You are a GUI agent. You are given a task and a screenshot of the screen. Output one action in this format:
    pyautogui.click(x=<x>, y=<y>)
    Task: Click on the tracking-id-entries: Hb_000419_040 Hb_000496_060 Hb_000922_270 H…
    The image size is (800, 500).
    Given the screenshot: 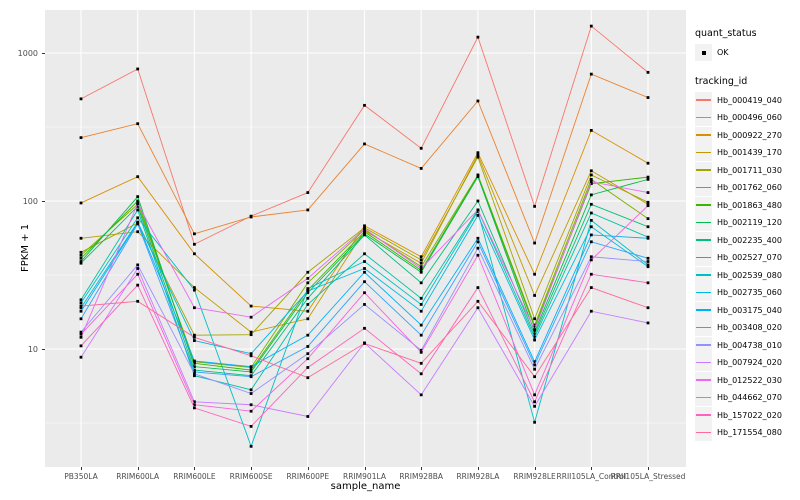 What is the action you would take?
    pyautogui.click(x=747, y=266)
    